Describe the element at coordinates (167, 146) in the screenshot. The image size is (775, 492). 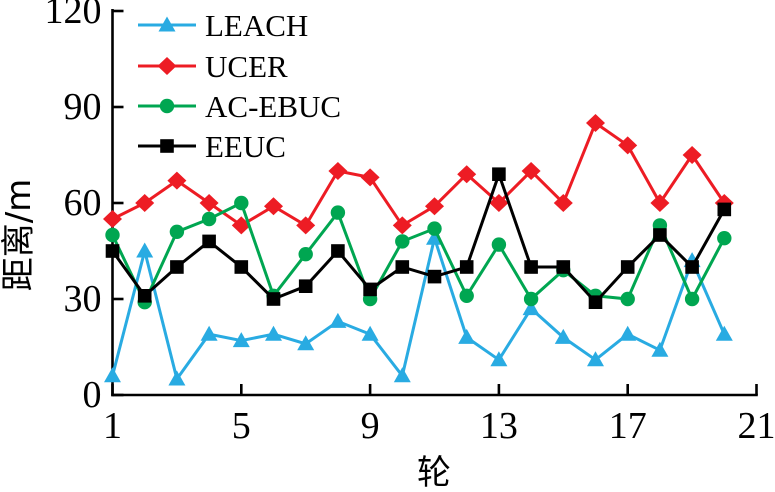
I see `legend-square-marker` at that location.